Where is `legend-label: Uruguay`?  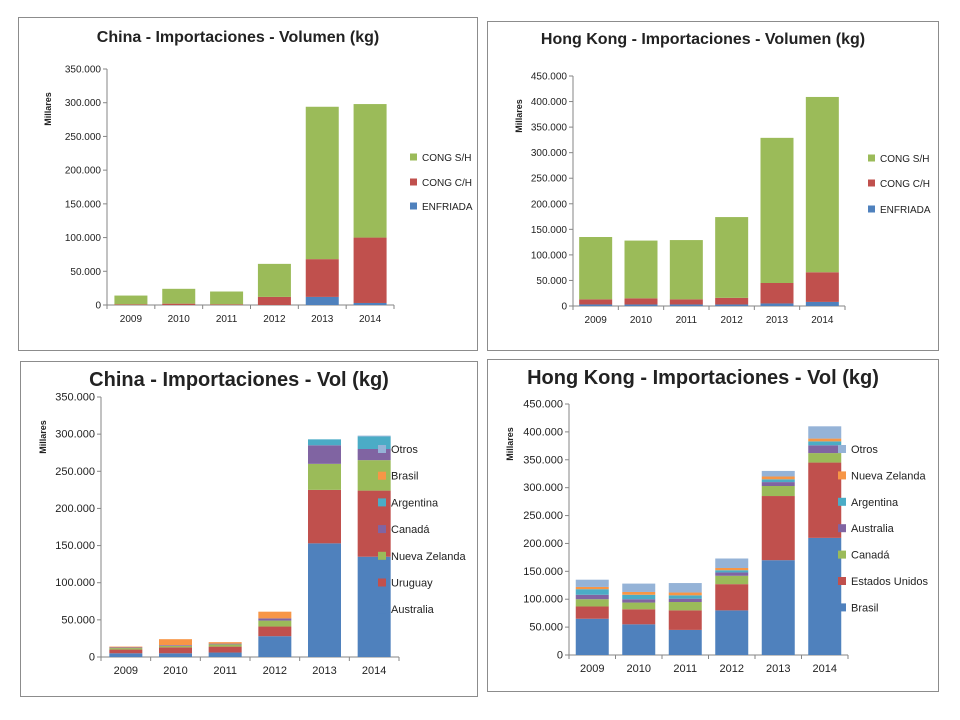 legend-label: Uruguay is located at coordinates (412, 584).